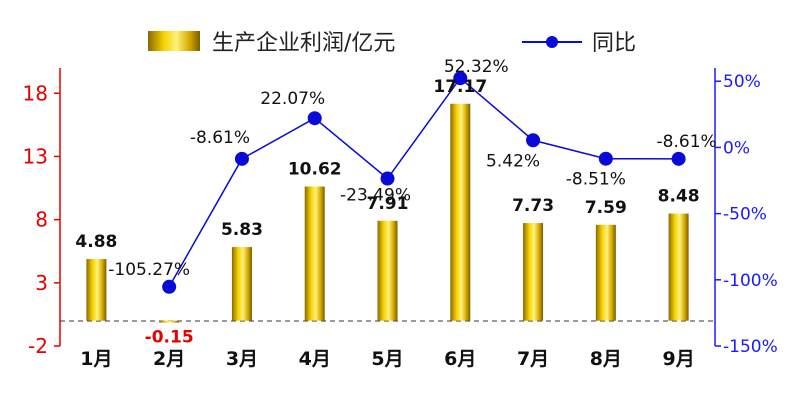 The height and width of the screenshot is (406, 811). Describe the element at coordinates (96, 359) in the screenshot. I see `category-label: 1月` at that location.